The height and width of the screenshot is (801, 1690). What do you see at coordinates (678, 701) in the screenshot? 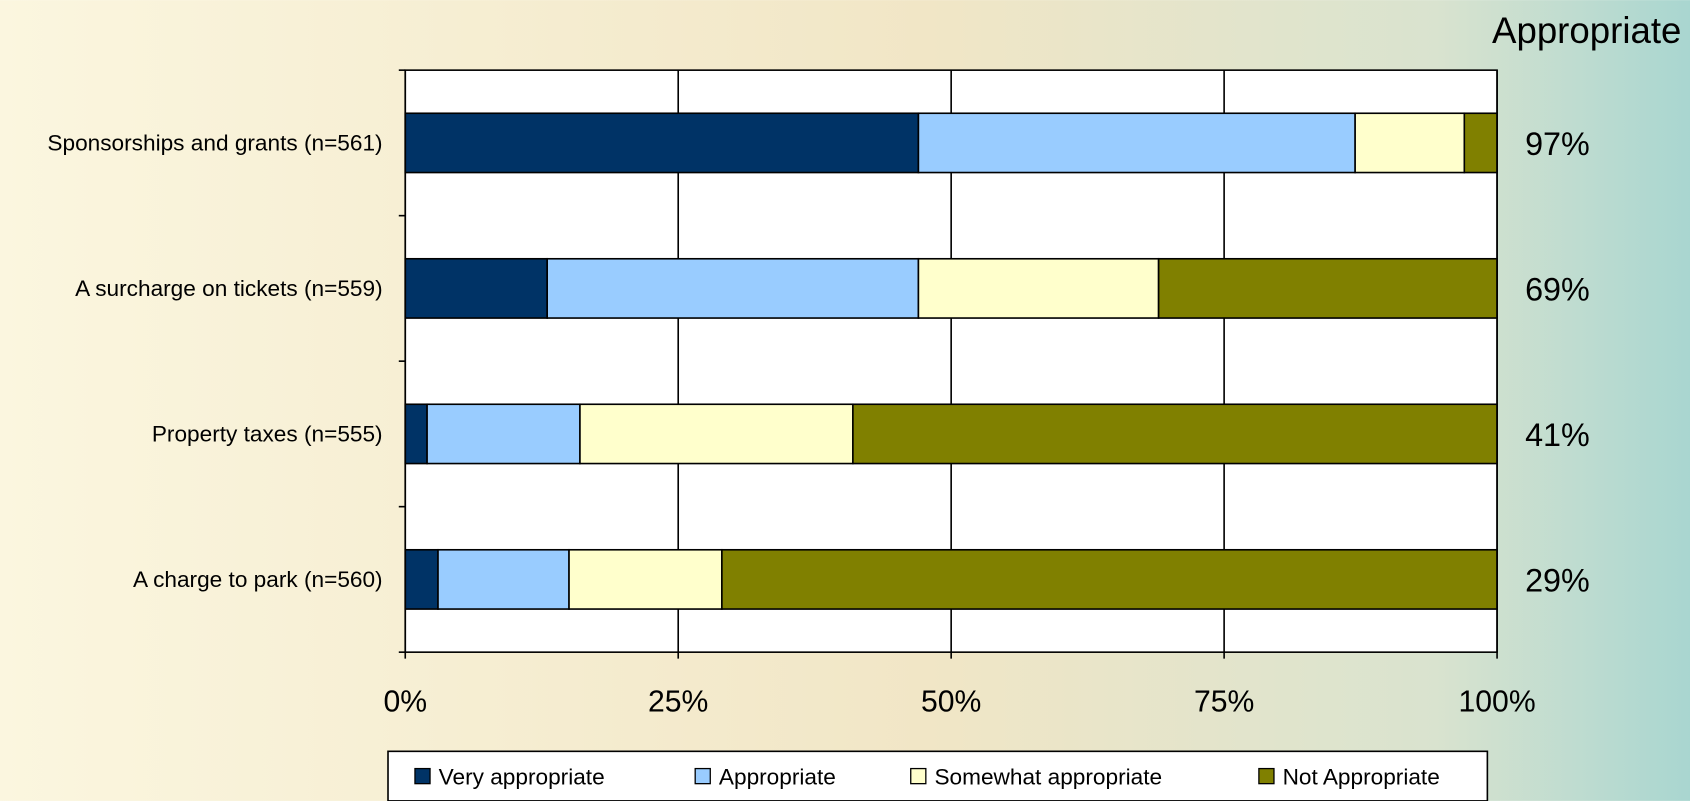
I see `x-tick-label: 25%` at bounding box center [678, 701].